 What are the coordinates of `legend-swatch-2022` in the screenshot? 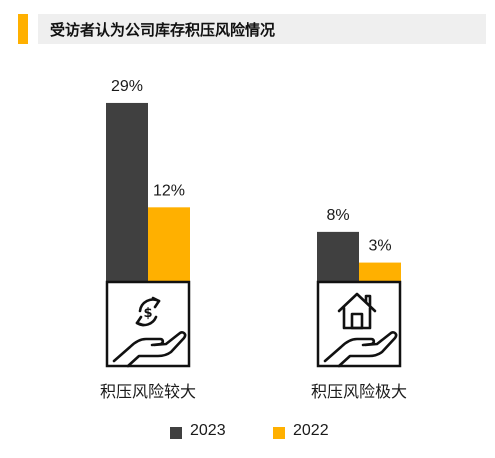 It's located at (279, 433).